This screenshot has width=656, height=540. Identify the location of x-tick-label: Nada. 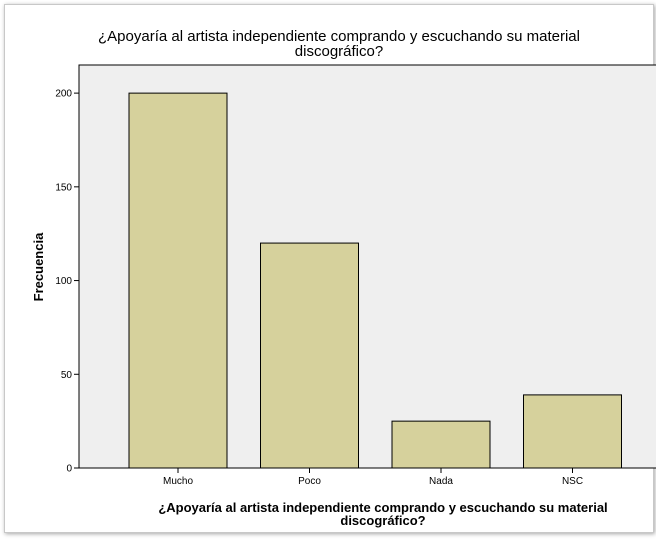
(441, 481).